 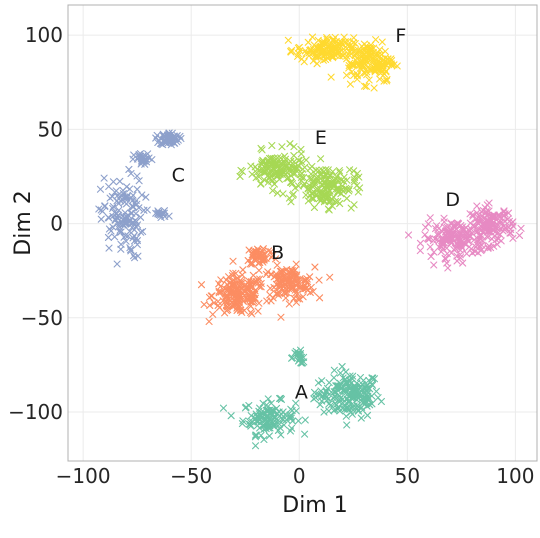 I want to click on cluster-F-points, so click(x=342, y=62).